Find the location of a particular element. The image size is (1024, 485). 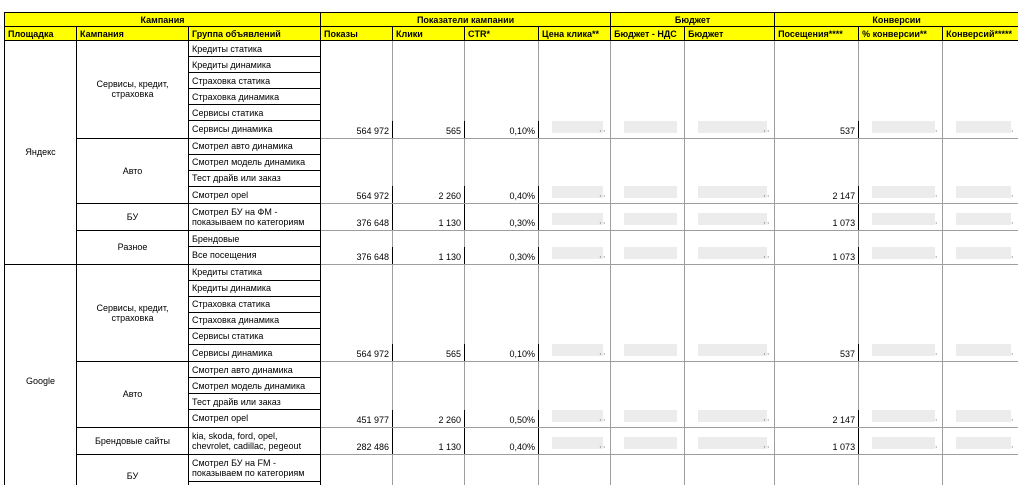

ad-group-cell: Страховка статика is located at coordinates (254, 80).